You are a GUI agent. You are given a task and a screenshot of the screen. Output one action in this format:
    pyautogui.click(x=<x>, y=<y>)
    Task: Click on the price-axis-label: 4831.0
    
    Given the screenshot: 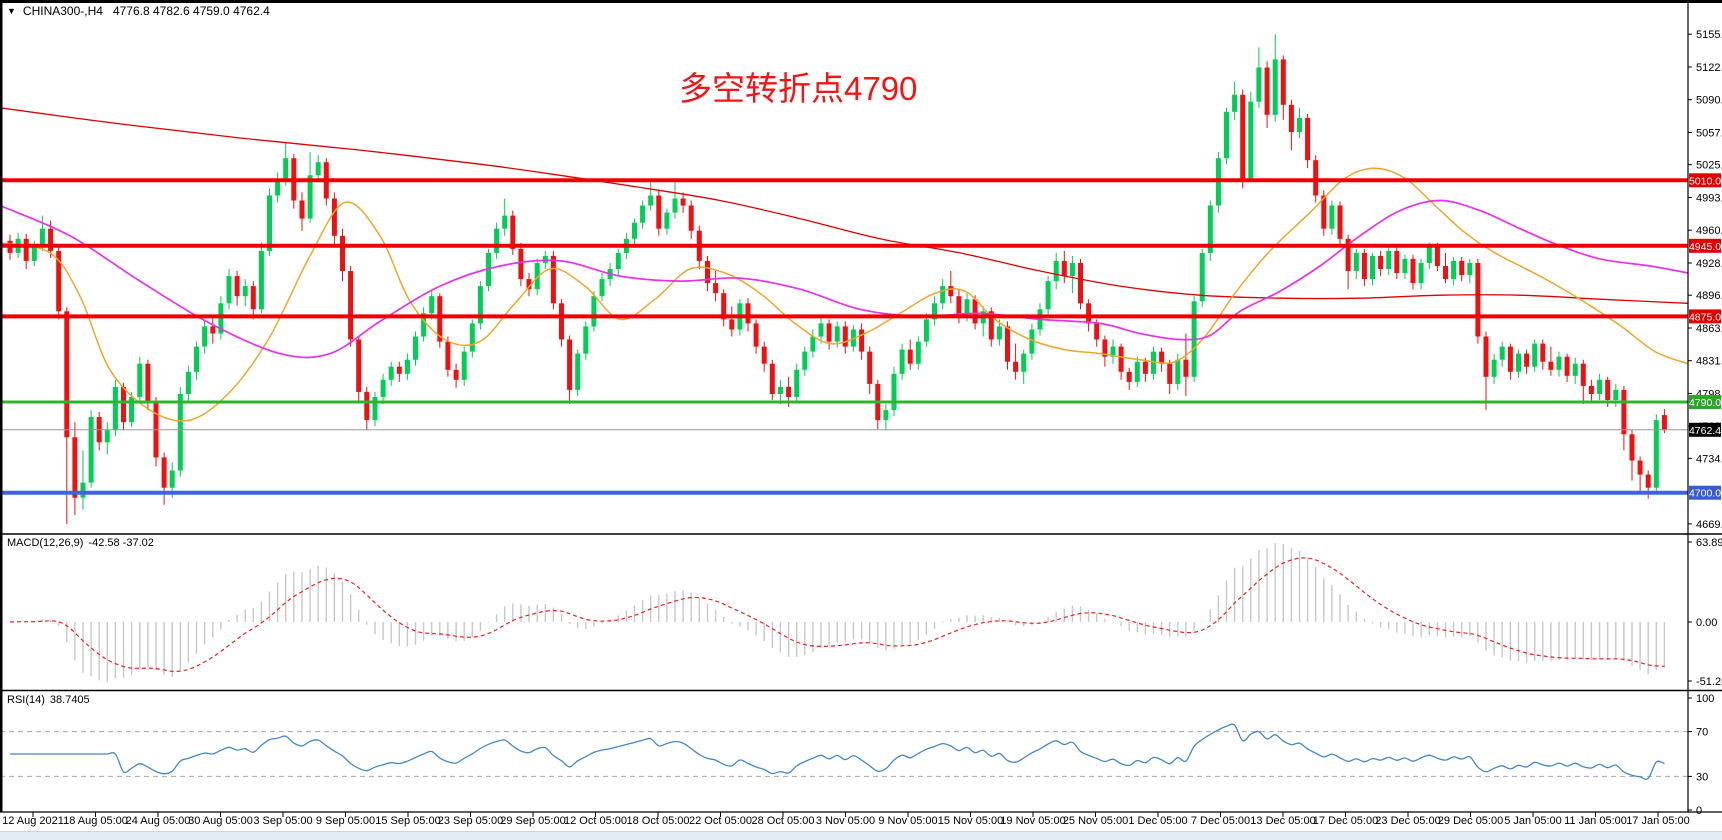 What is the action you would take?
    pyautogui.click(x=1709, y=362)
    